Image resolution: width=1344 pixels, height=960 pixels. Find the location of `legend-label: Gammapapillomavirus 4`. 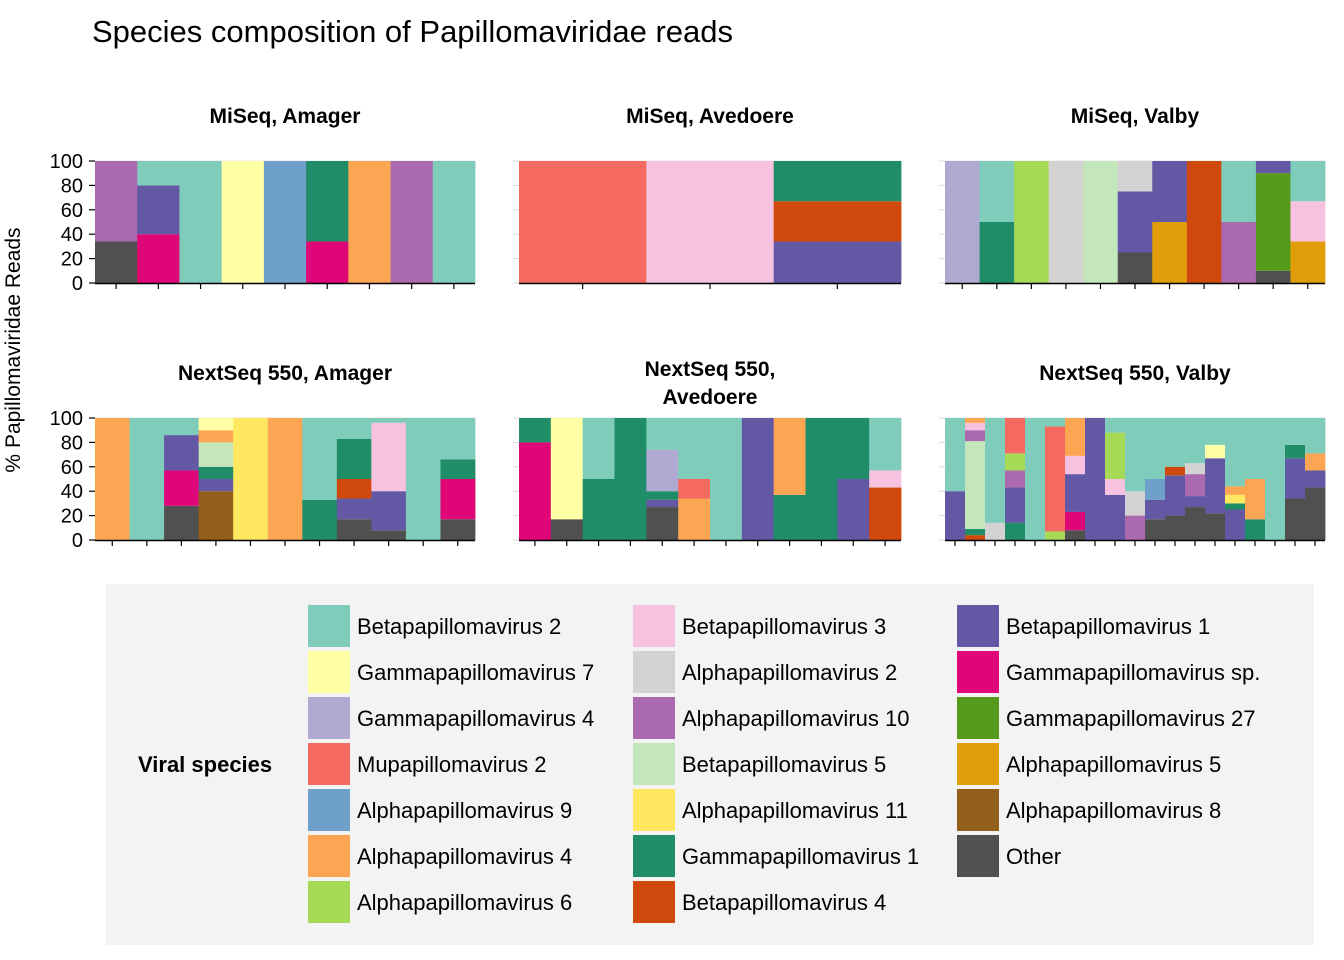

legend-label: Gammapapillomavirus 4 is located at coordinates (476, 718).